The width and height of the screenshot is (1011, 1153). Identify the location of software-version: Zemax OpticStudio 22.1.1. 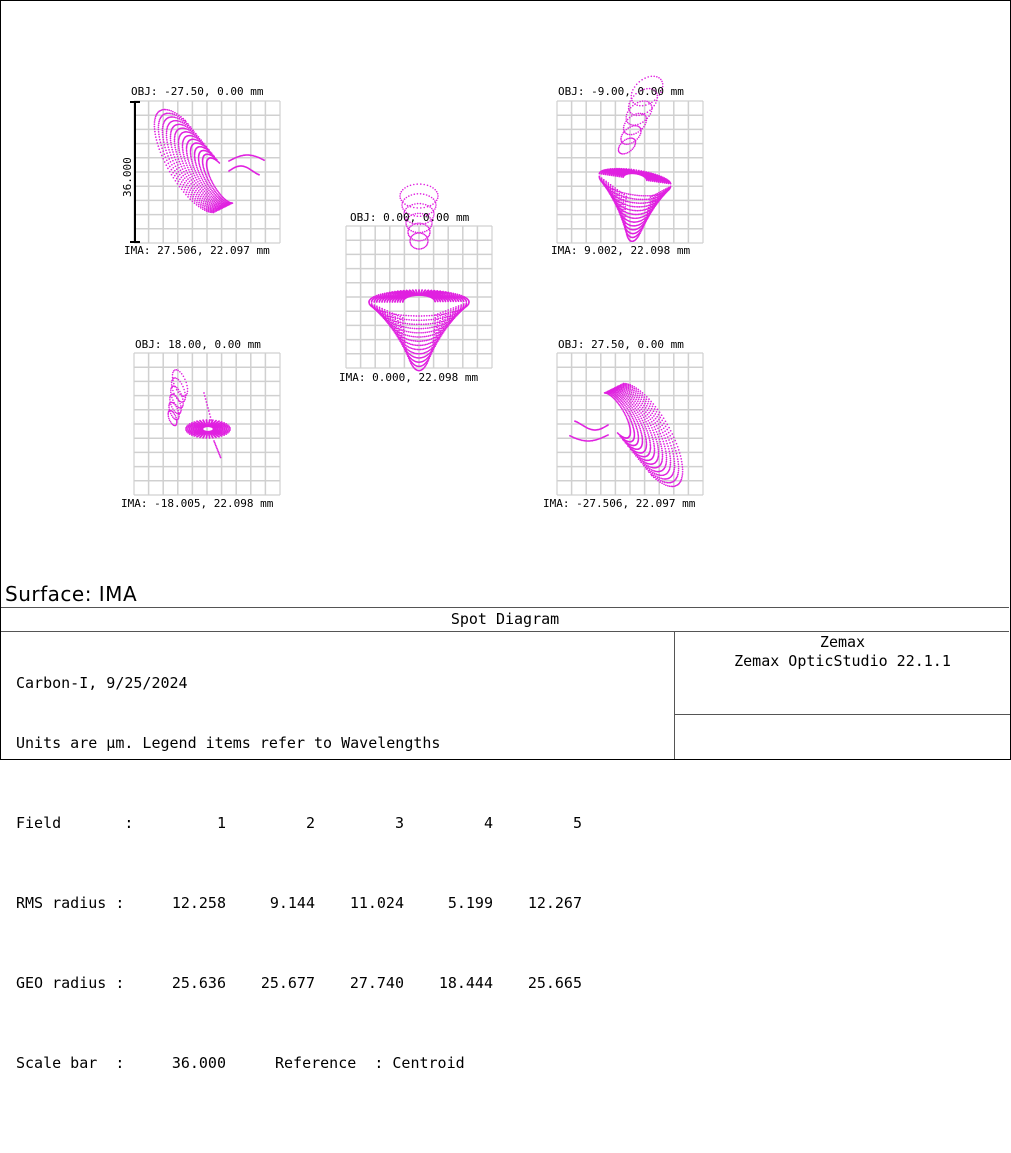
(842, 661).